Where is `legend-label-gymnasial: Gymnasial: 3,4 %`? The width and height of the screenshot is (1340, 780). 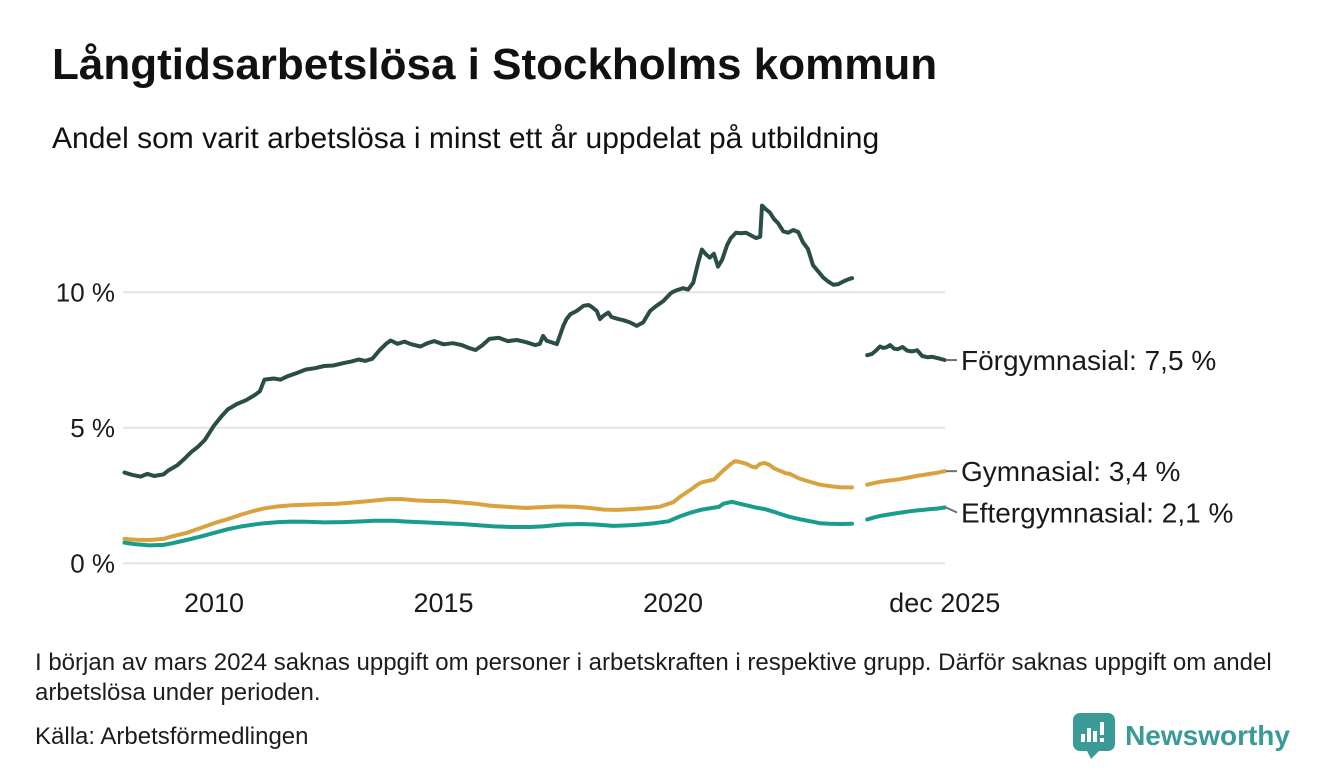 legend-label-gymnasial: Gymnasial: 3,4 % is located at coordinates (1070, 471).